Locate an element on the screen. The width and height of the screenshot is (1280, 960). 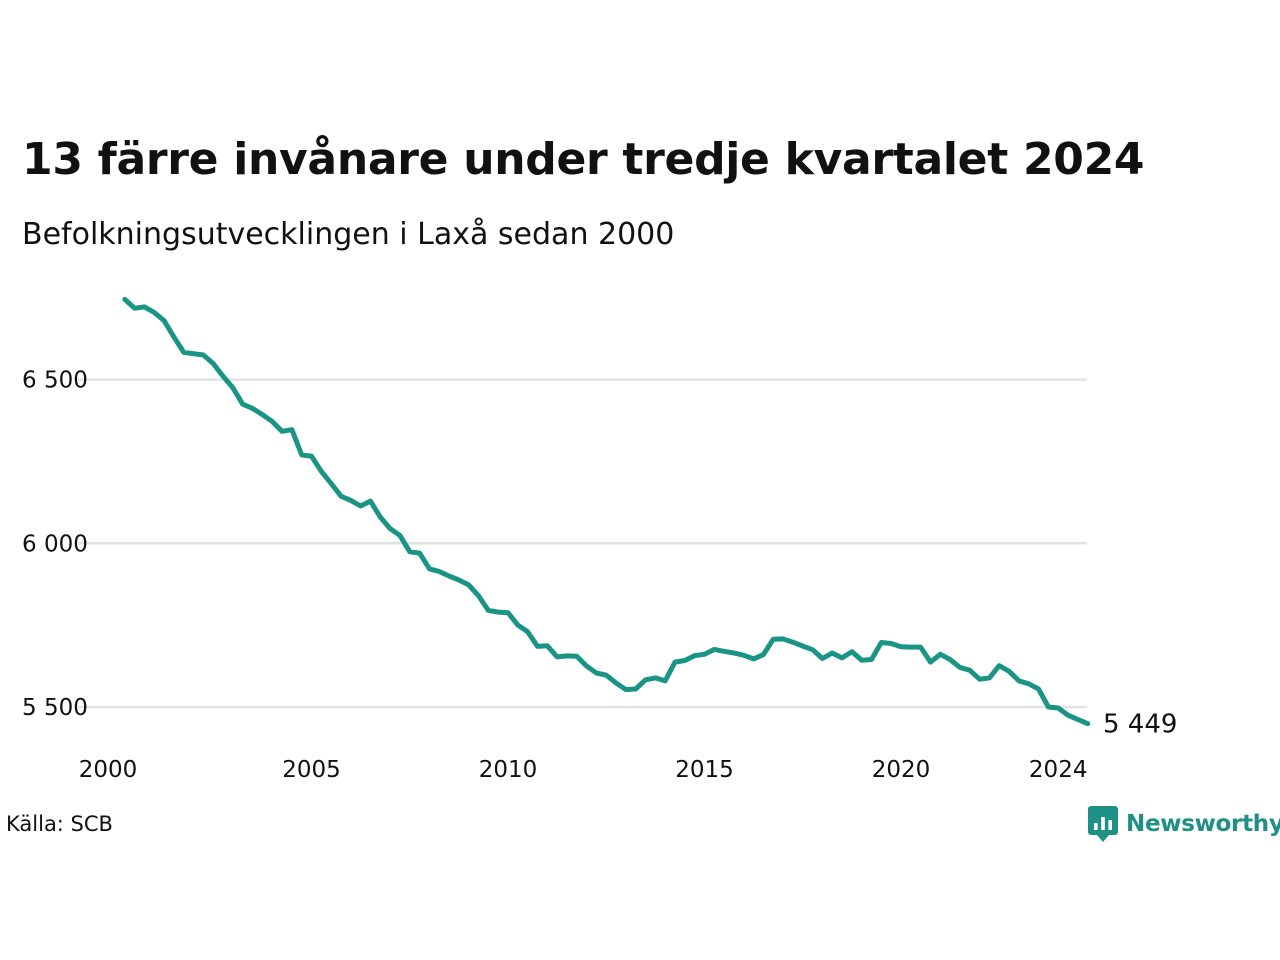
last-value-label: 5 449 is located at coordinates (1140, 725).